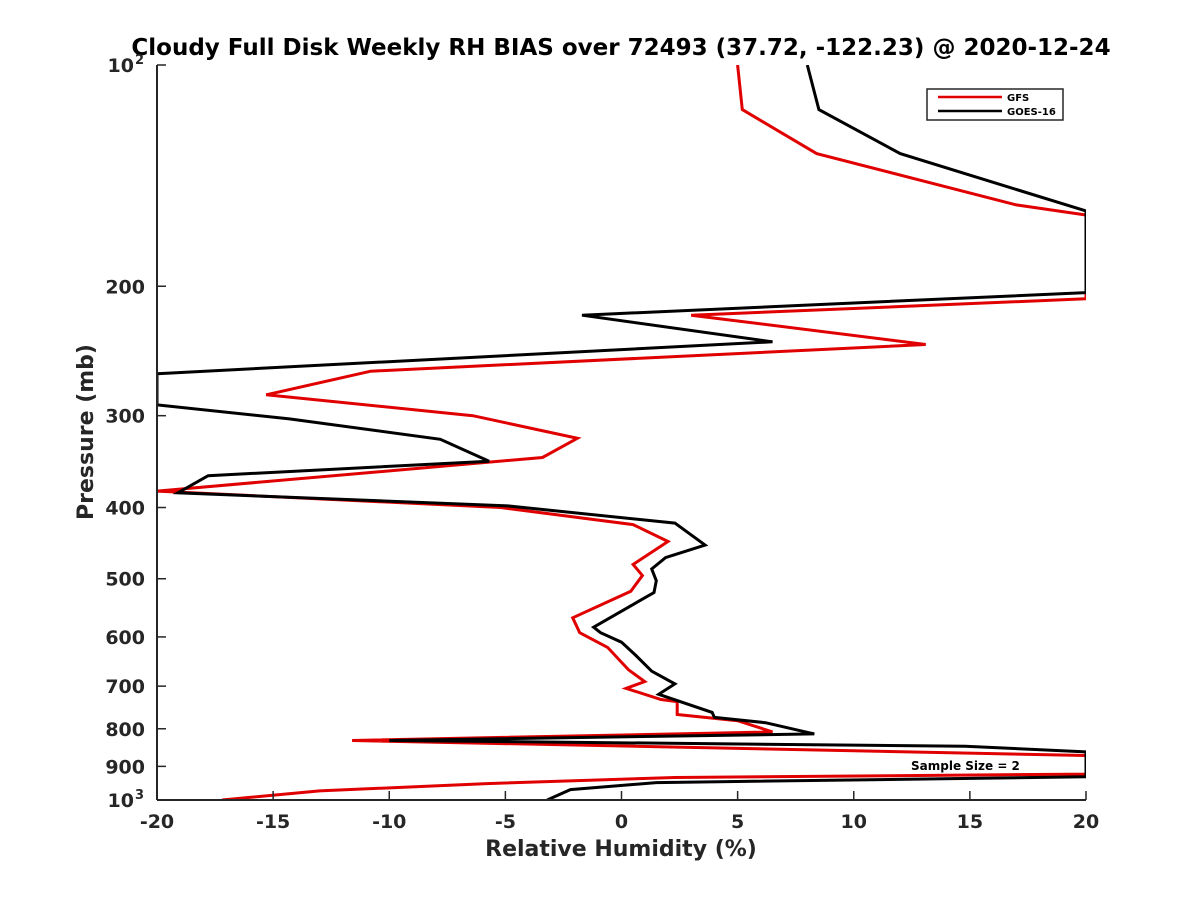 The height and width of the screenshot is (900, 1200). What do you see at coordinates (970, 822) in the screenshot?
I see `x-tick-label: 15` at bounding box center [970, 822].